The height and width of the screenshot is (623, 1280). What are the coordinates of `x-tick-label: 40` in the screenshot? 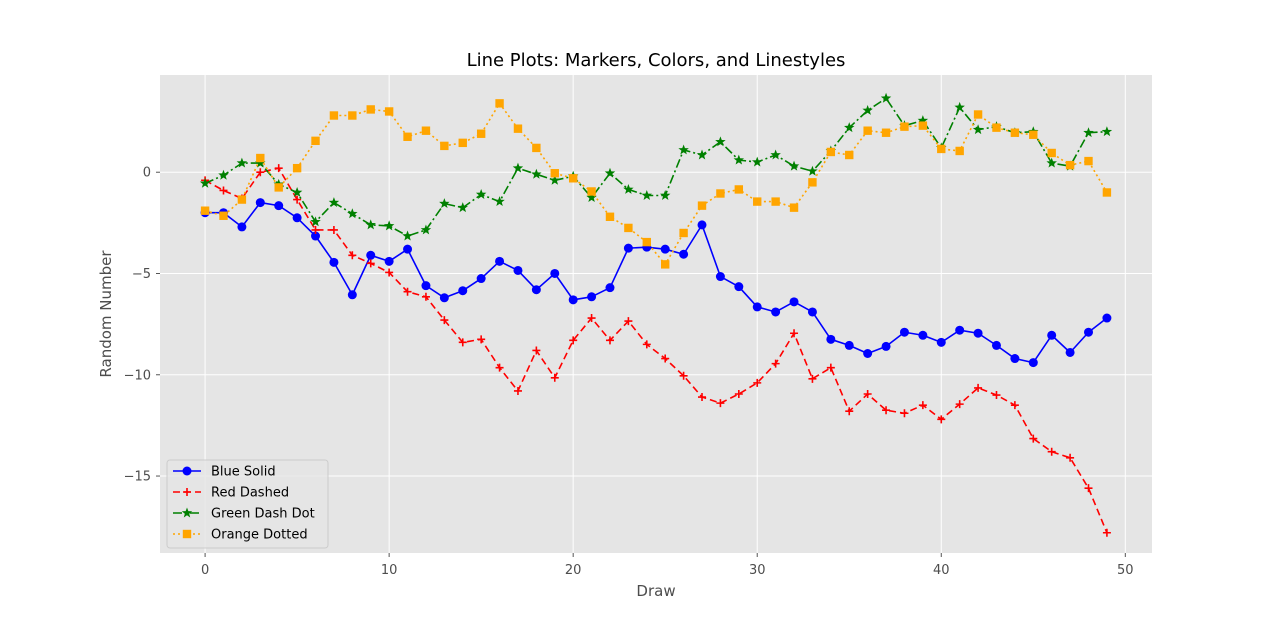 It's located at (941, 570).